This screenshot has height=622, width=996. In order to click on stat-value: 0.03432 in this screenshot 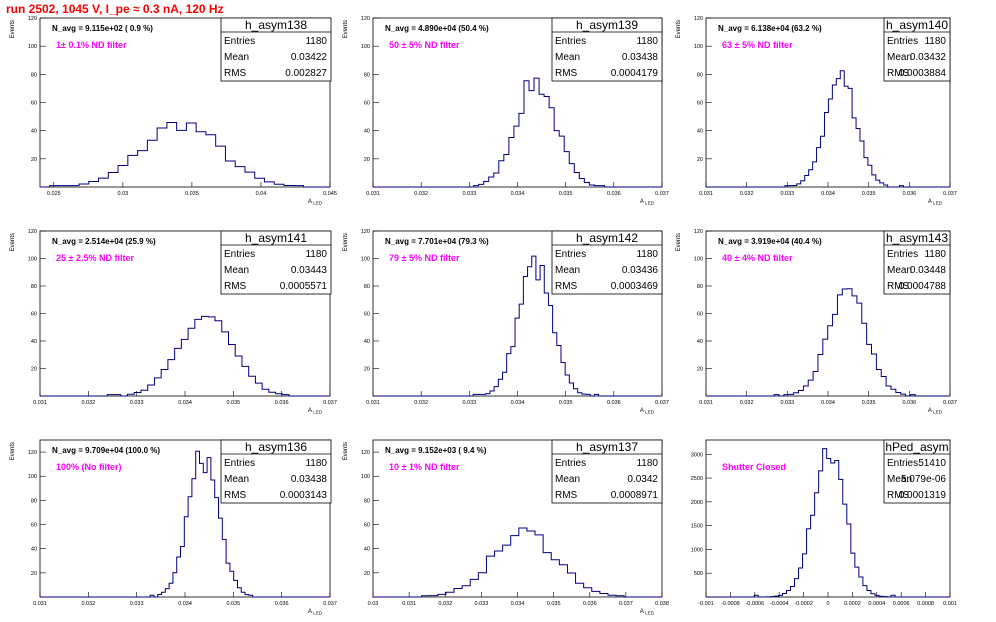, I will do `click(928, 57)`.